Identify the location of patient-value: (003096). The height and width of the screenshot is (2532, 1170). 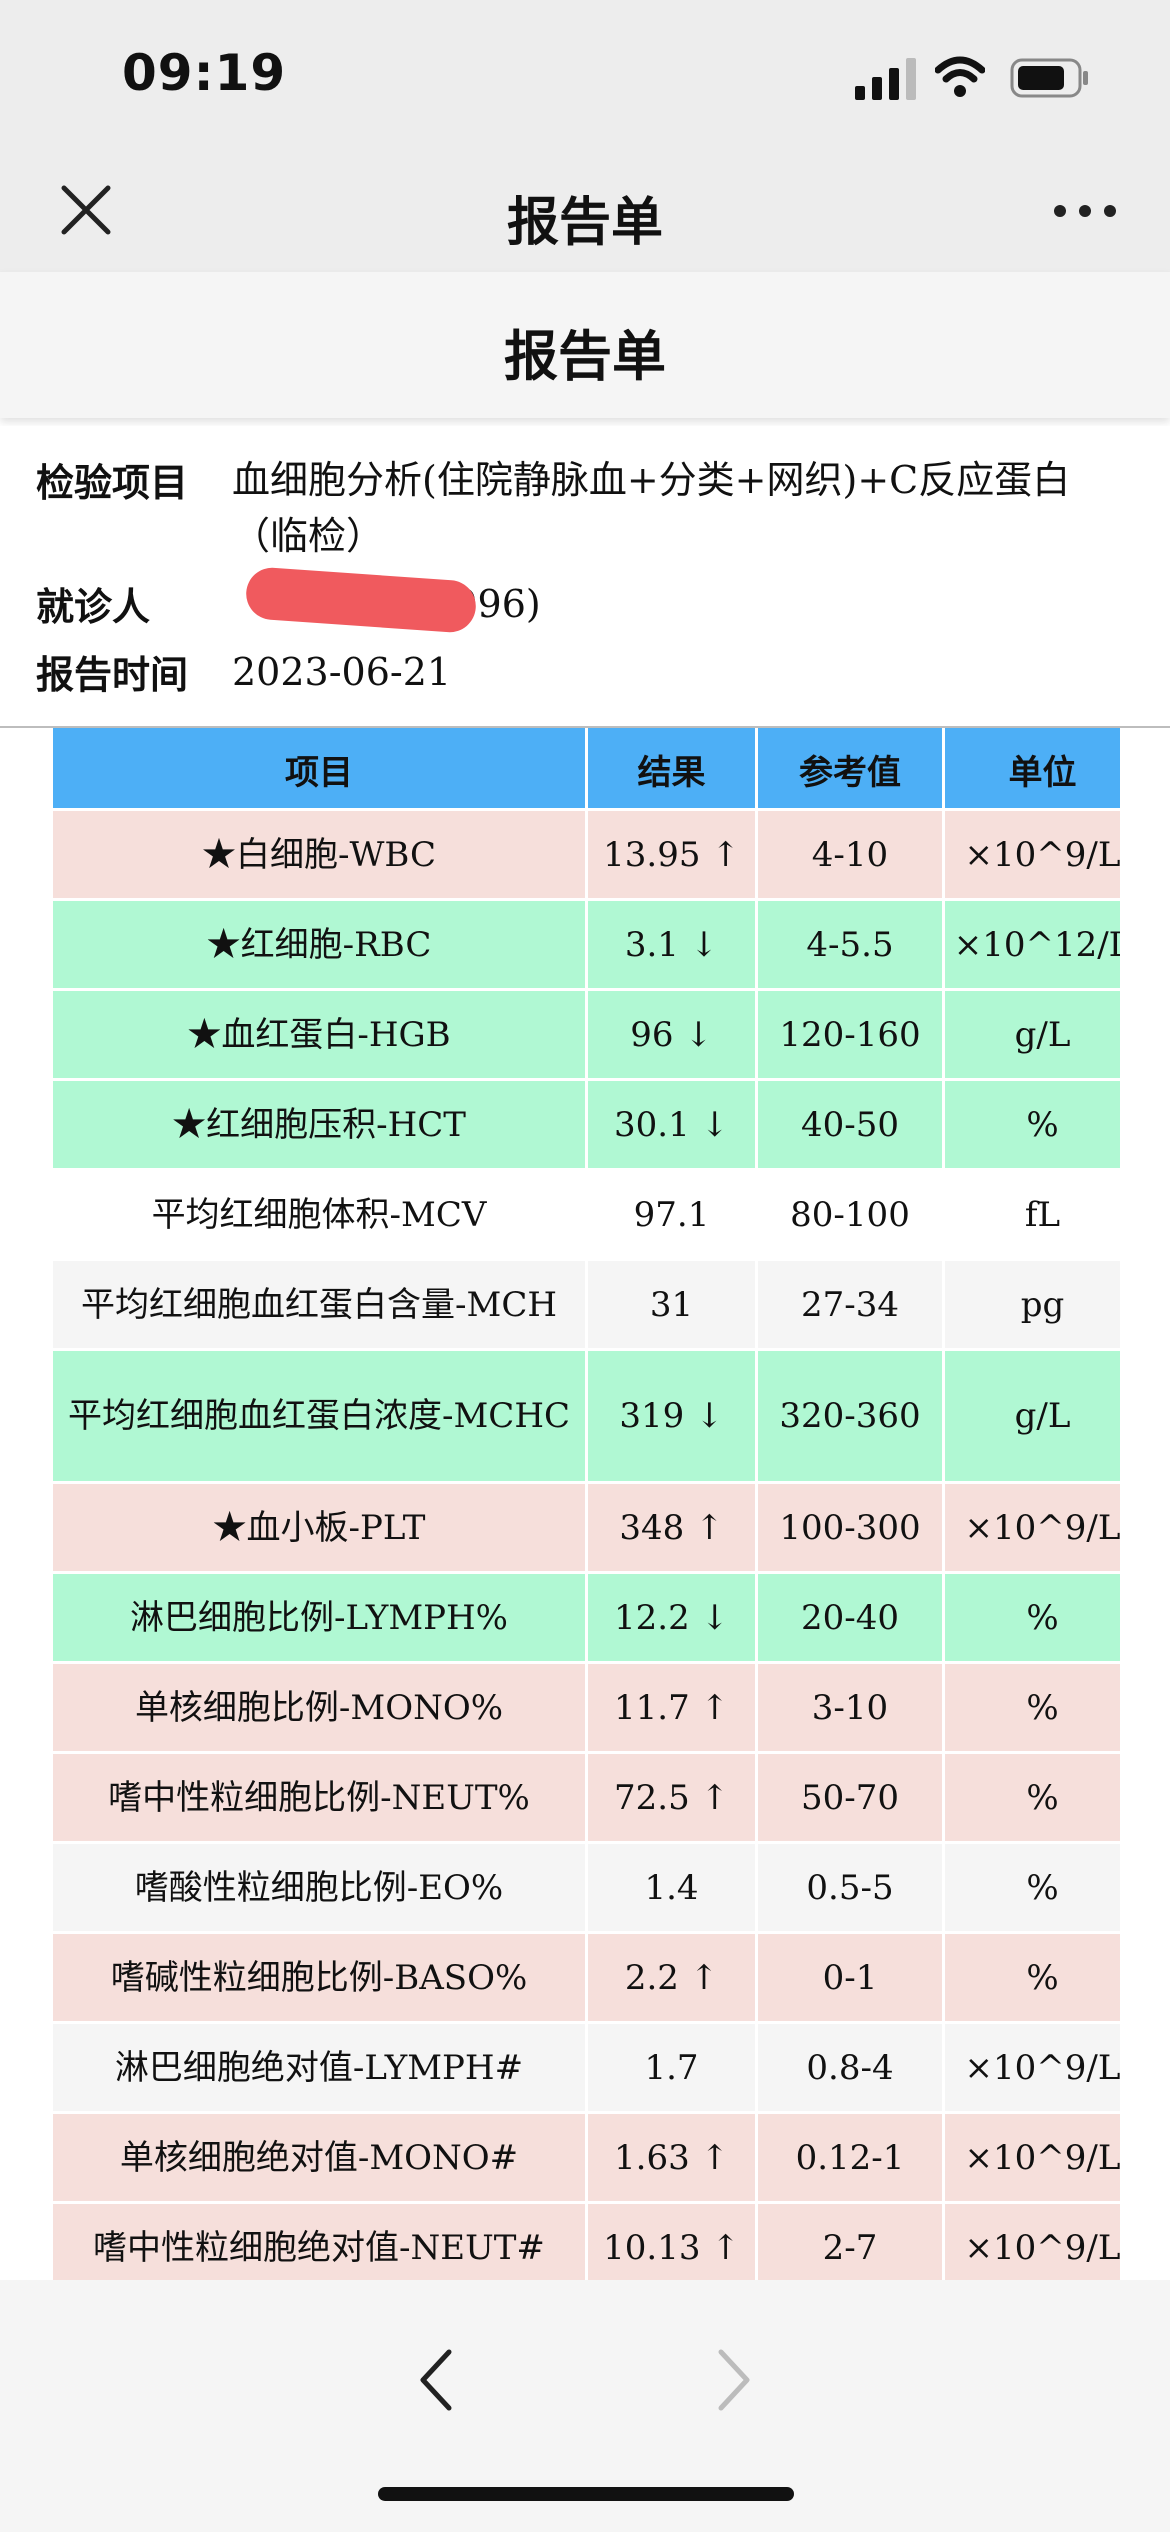
(750, 604).